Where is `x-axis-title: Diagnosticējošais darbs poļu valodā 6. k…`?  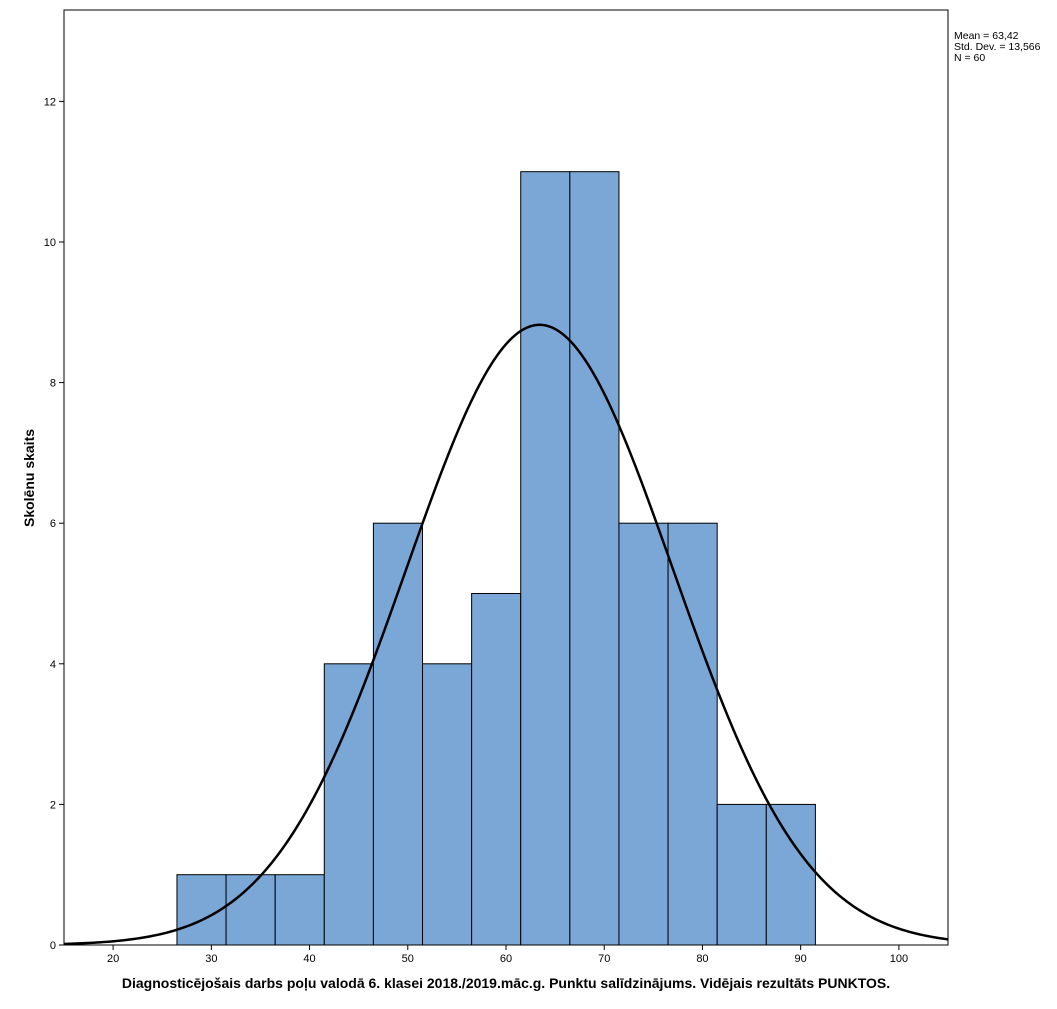 x-axis-title: Diagnosticējošais darbs poļu valodā 6. k… is located at coordinates (506, 983).